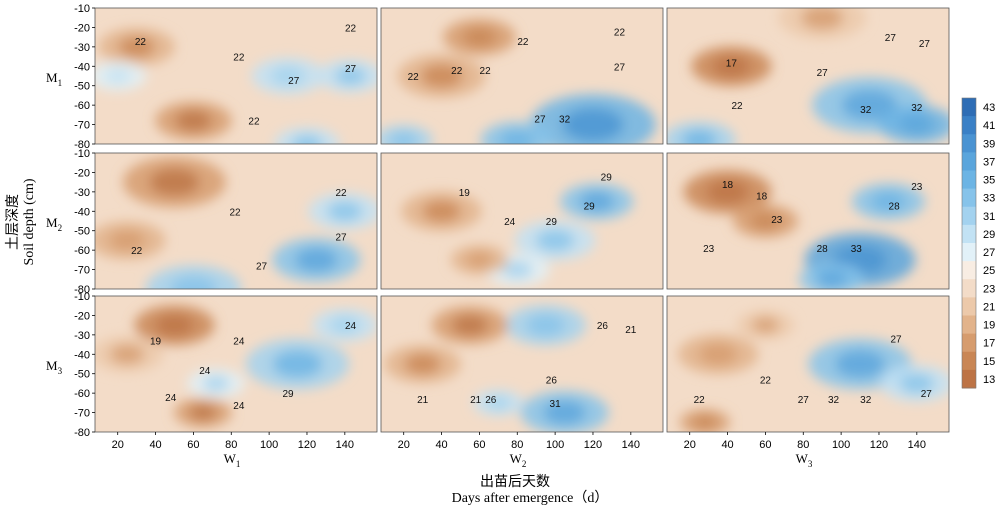 This screenshot has height=507, width=1000. Describe the element at coordinates (808, 221) in the screenshot. I see `heatmap-panel-r2-c3: 18 18 23 23 28 33 28 23` at that location.